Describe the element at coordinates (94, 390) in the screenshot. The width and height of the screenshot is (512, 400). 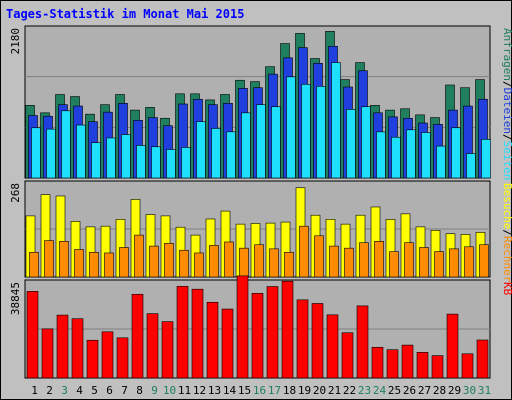
I see `day-label-5: 5` at that location.